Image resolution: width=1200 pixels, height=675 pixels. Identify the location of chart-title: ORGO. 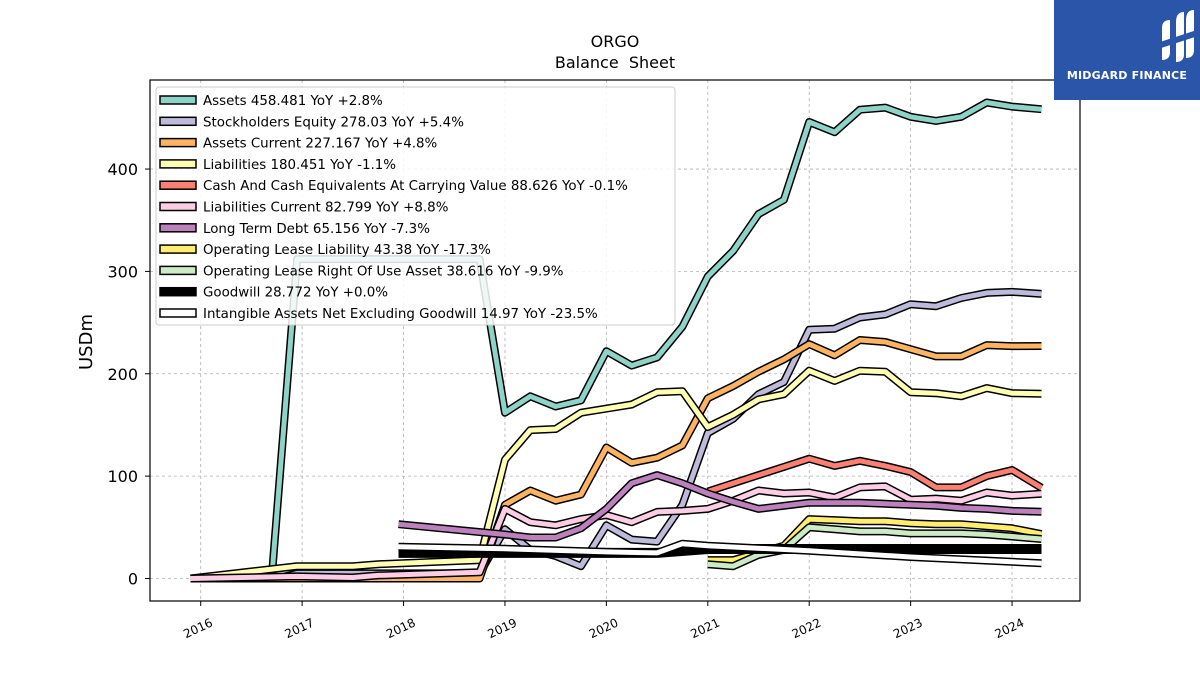
(615, 41).